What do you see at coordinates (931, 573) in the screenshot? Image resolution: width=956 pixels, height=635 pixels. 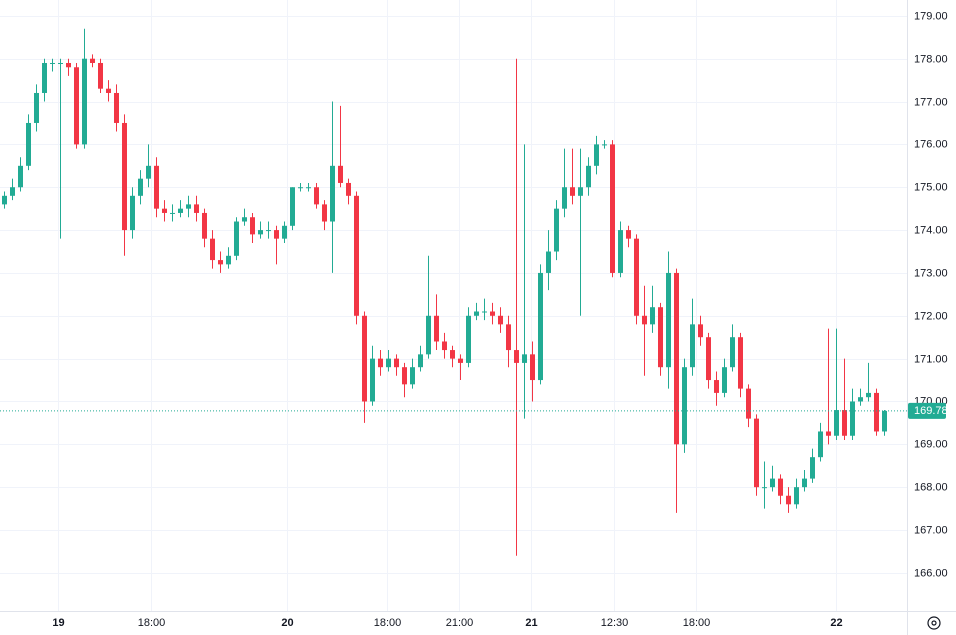 I see `y-tick-label: 166.00` at bounding box center [931, 573].